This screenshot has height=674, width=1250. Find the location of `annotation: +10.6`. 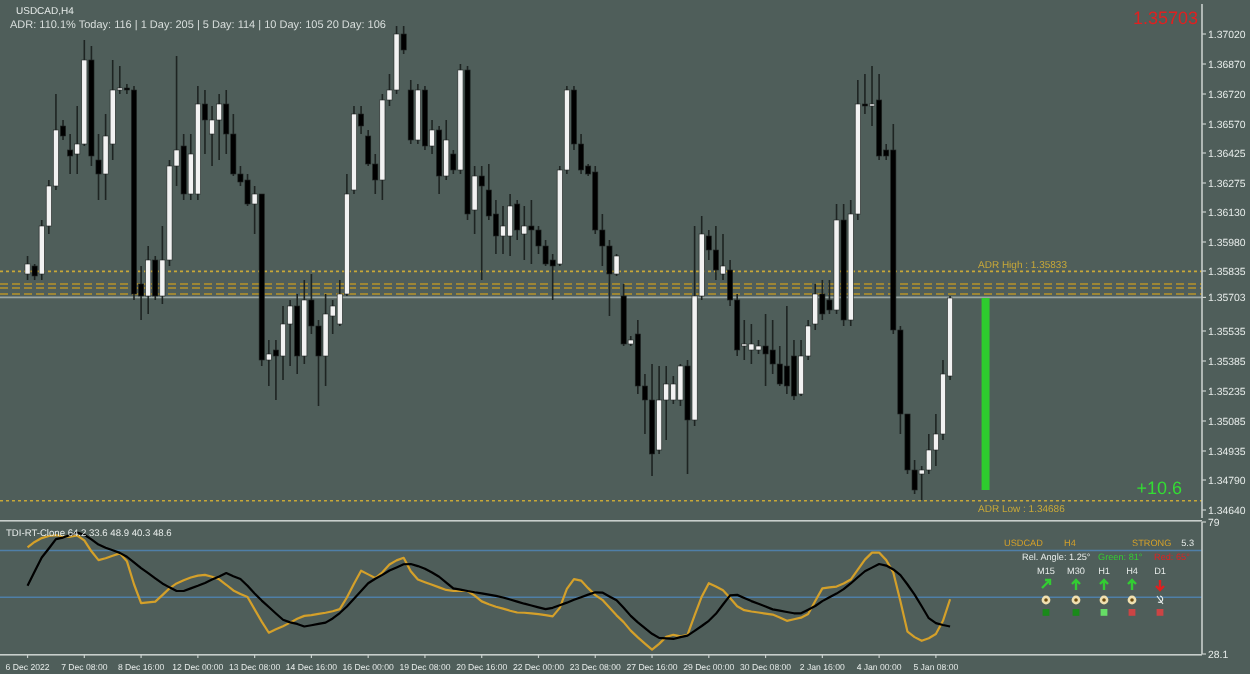

annotation: +10.6 is located at coordinates (1159, 488).